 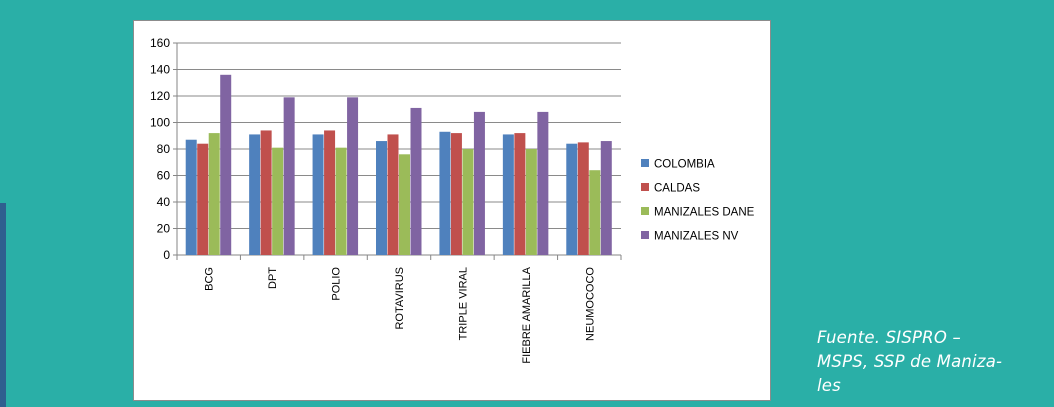 What do you see at coordinates (590, 304) in the screenshot?
I see `category-label: NEUMOCOCO` at bounding box center [590, 304].